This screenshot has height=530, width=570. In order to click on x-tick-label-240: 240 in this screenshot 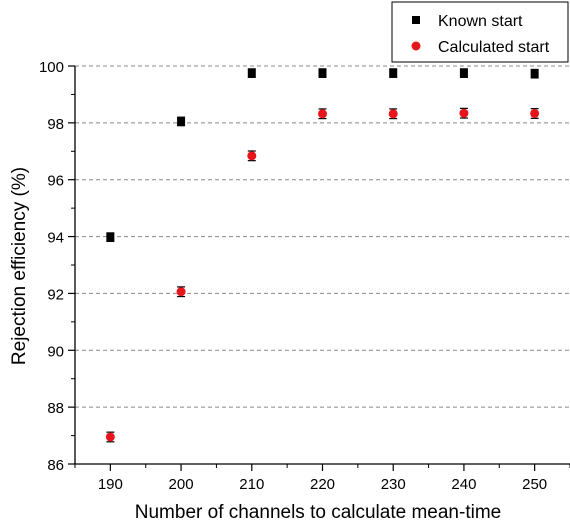, I will do `click(463, 484)`.